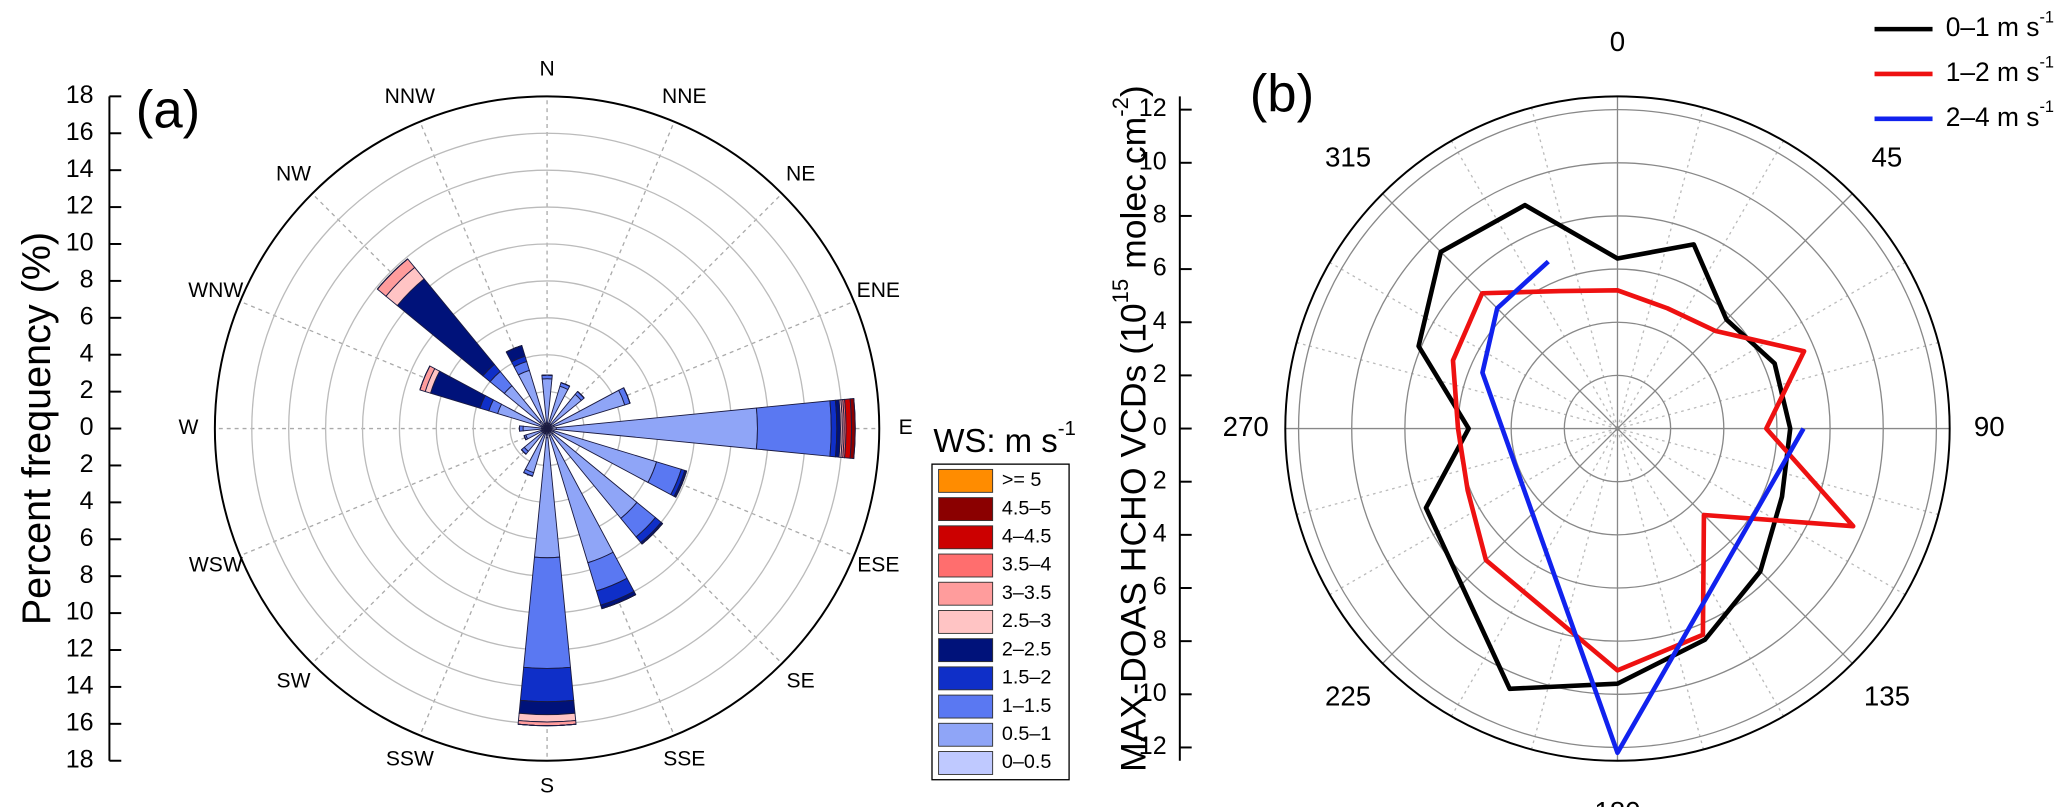 The height and width of the screenshot is (807, 2067). I want to click on y-tick-label: 18, so click(80, 759).